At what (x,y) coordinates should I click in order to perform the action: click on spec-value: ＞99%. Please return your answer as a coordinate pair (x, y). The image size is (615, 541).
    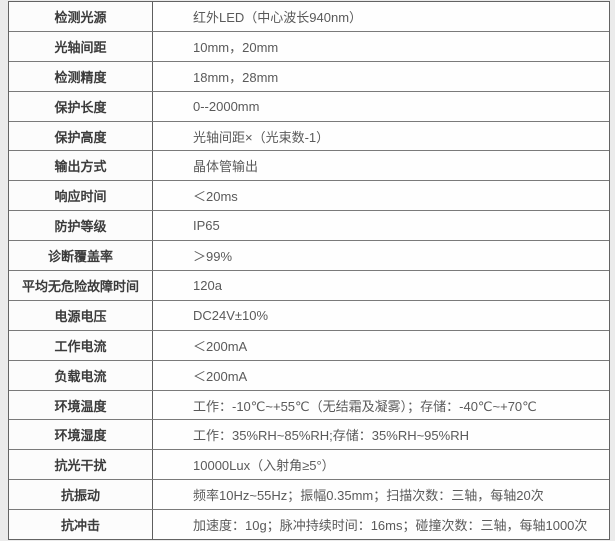
    Looking at the image, I should click on (213, 257).